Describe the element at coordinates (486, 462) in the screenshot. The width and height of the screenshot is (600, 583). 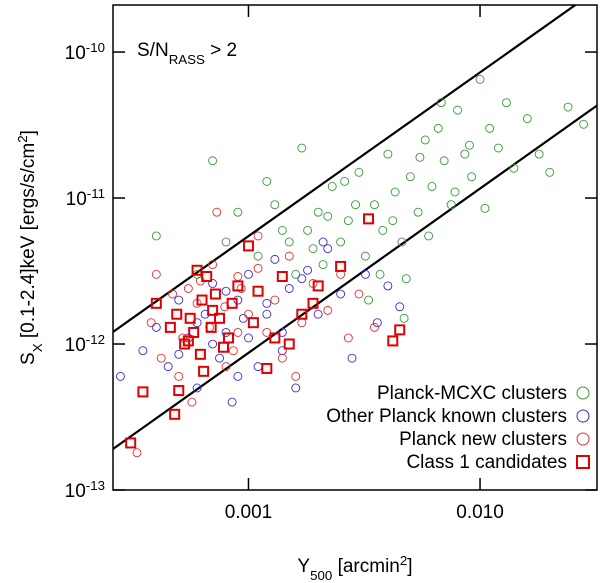
I see `legend-label: Class 1 candidates` at that location.